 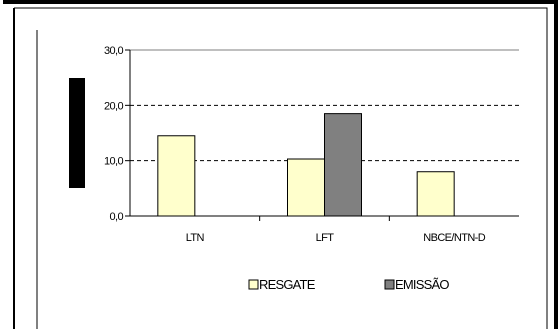 I want to click on x-tick-label: LTN, so click(x=195, y=238).